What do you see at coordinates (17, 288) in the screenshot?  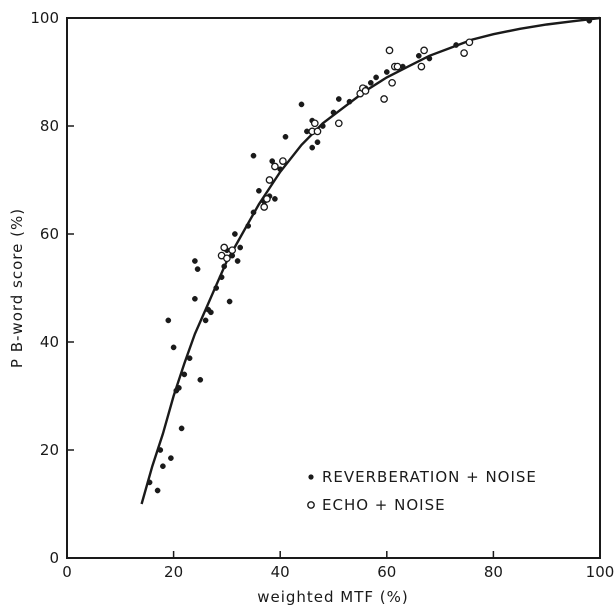 I see `y-axis-label: P B-word score (%)` at bounding box center [17, 288].